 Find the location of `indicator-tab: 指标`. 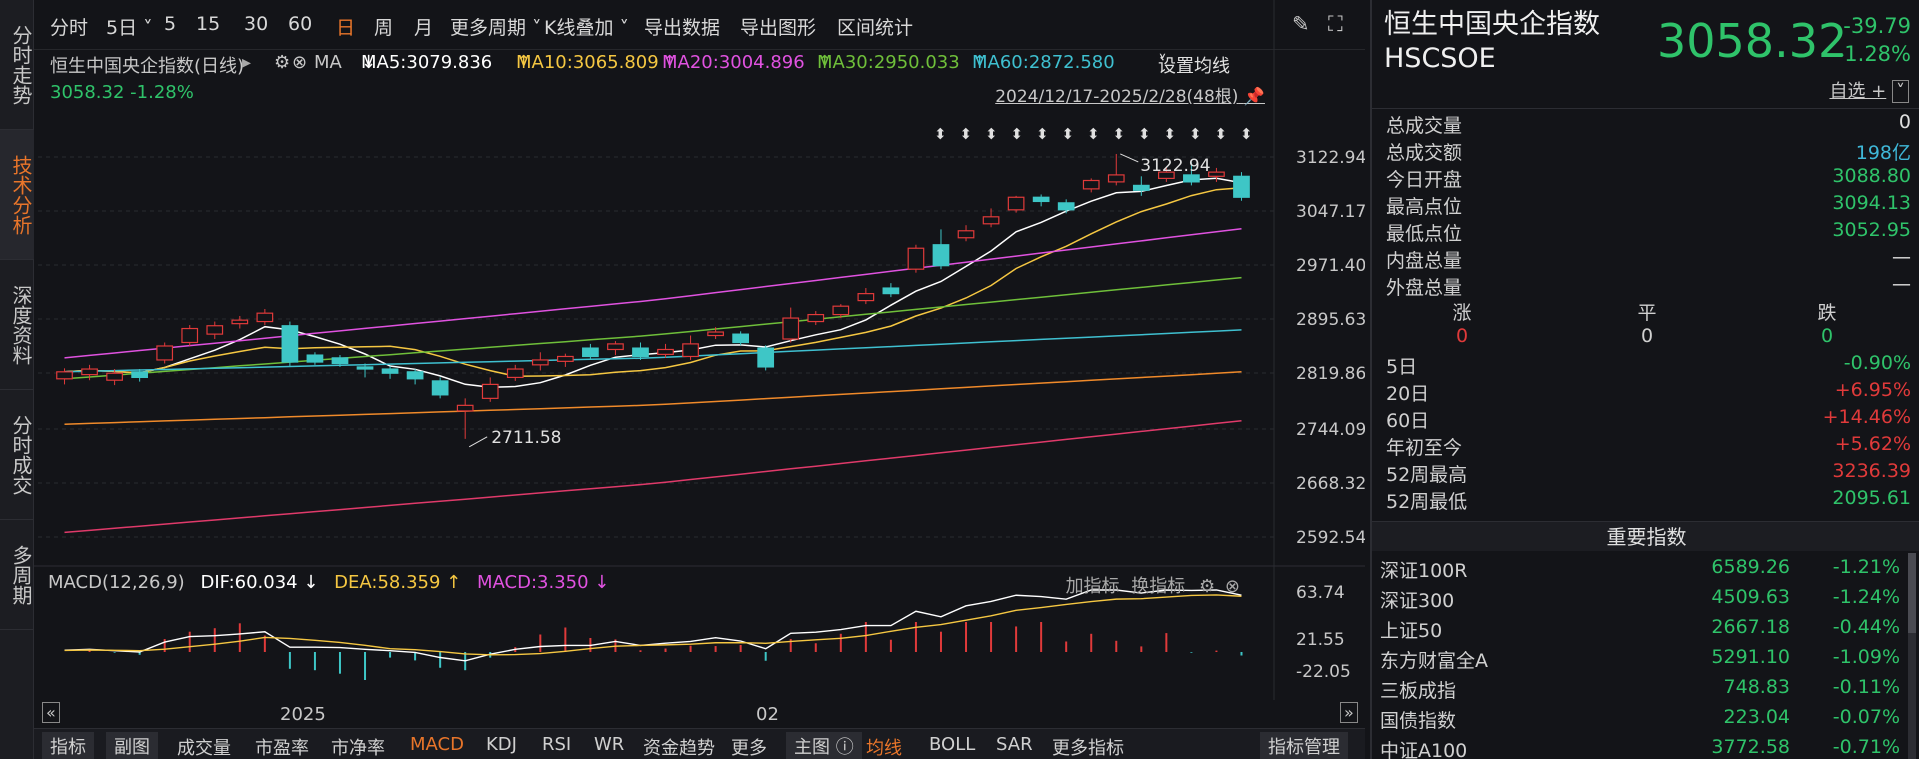

indicator-tab: 指标 is located at coordinates (68, 745).